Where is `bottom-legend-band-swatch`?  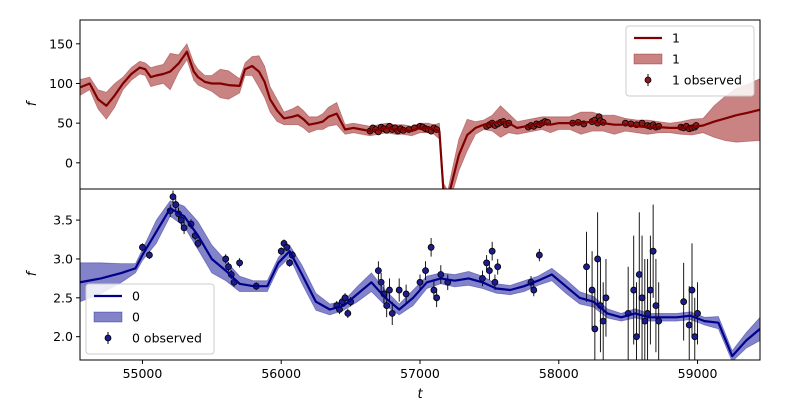
bottom-legend-band-swatch is located at coordinates (108, 317).